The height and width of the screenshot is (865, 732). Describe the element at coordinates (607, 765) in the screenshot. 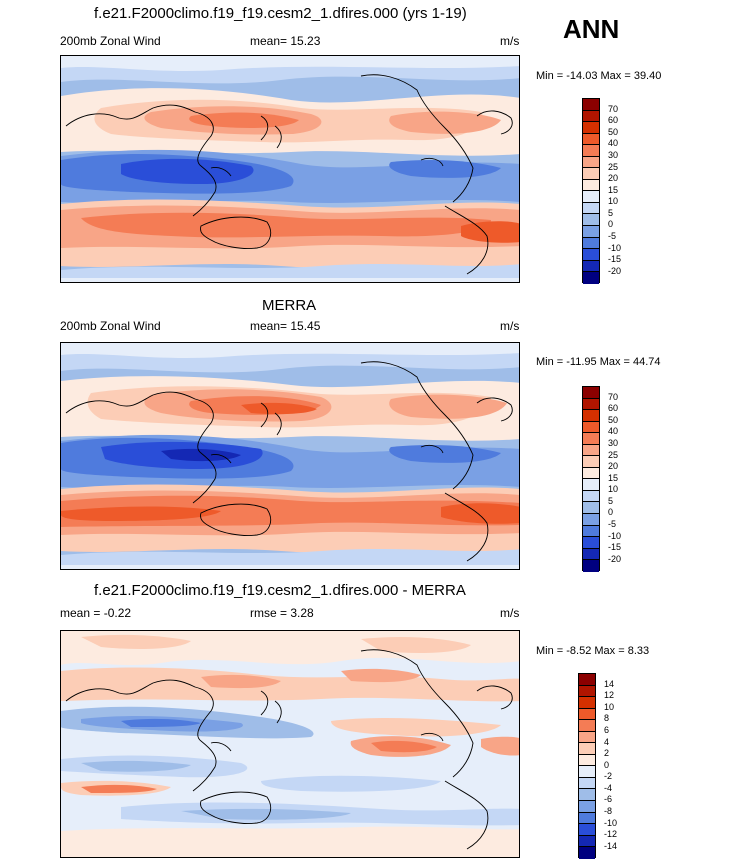

I see `panel-3-colorbar-label: 0` at that location.